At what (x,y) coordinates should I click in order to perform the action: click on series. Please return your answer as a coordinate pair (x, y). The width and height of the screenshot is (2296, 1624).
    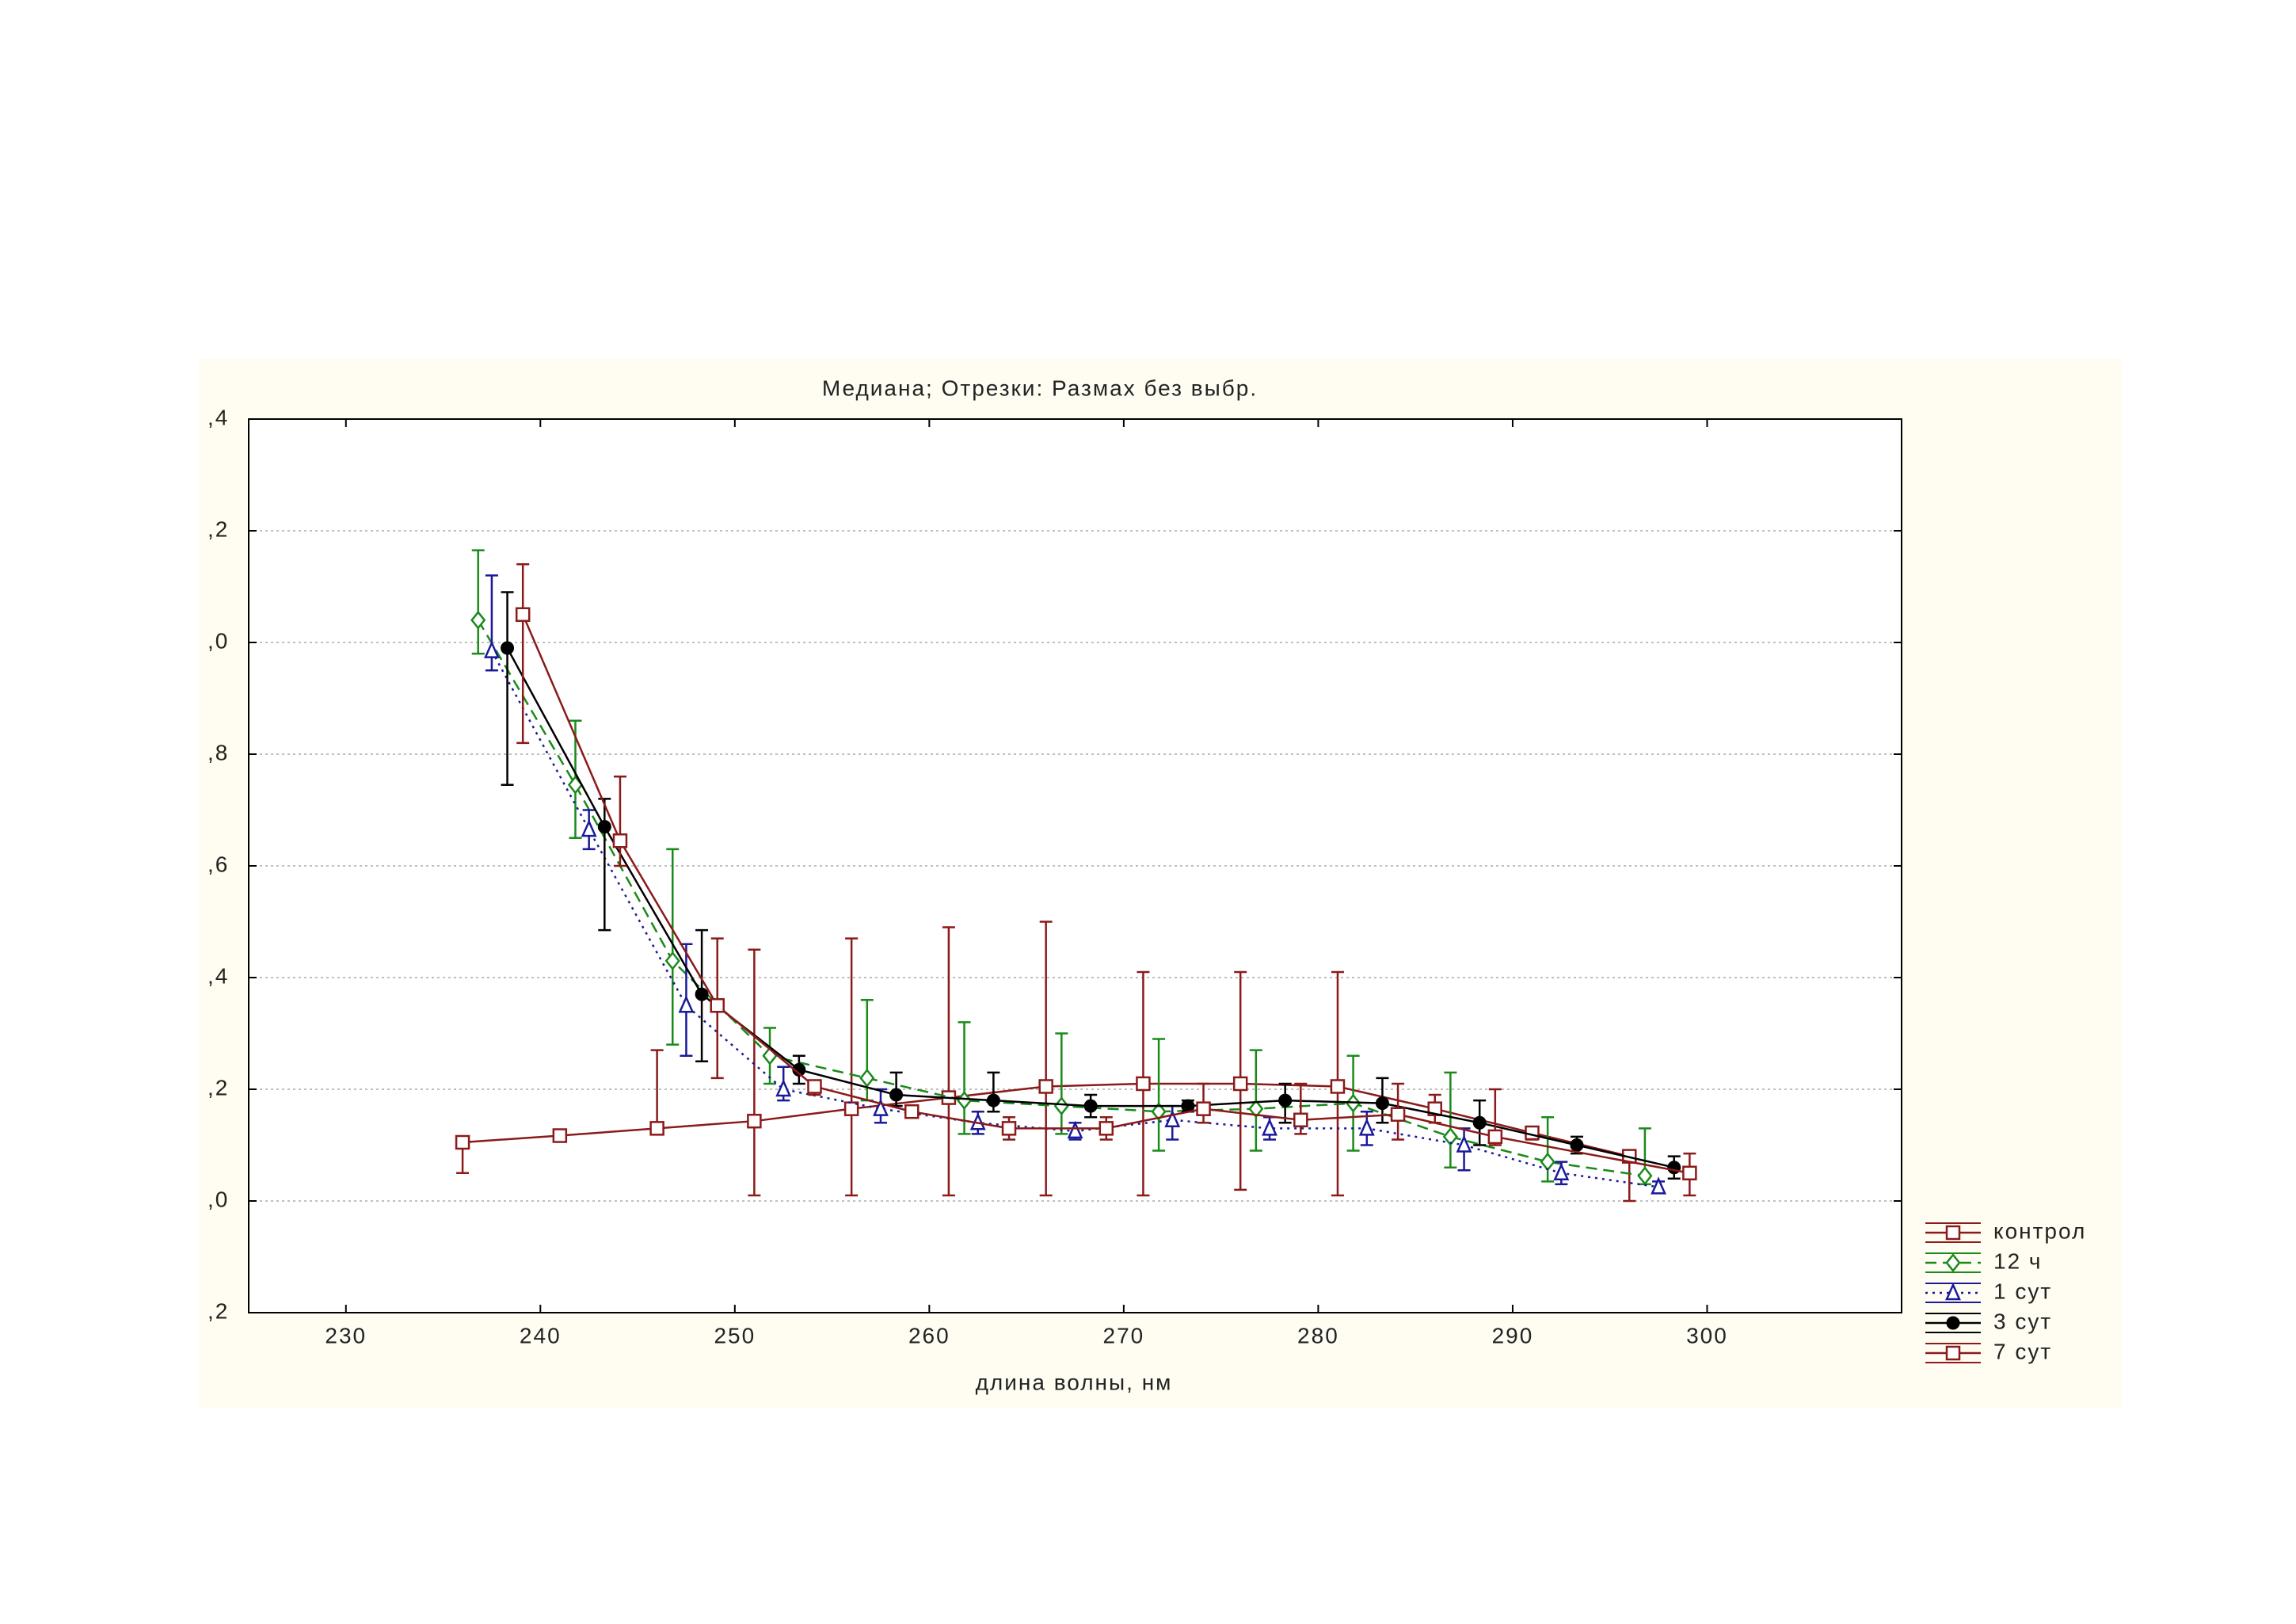
    Looking at the image, I should click on (1046, 1062).